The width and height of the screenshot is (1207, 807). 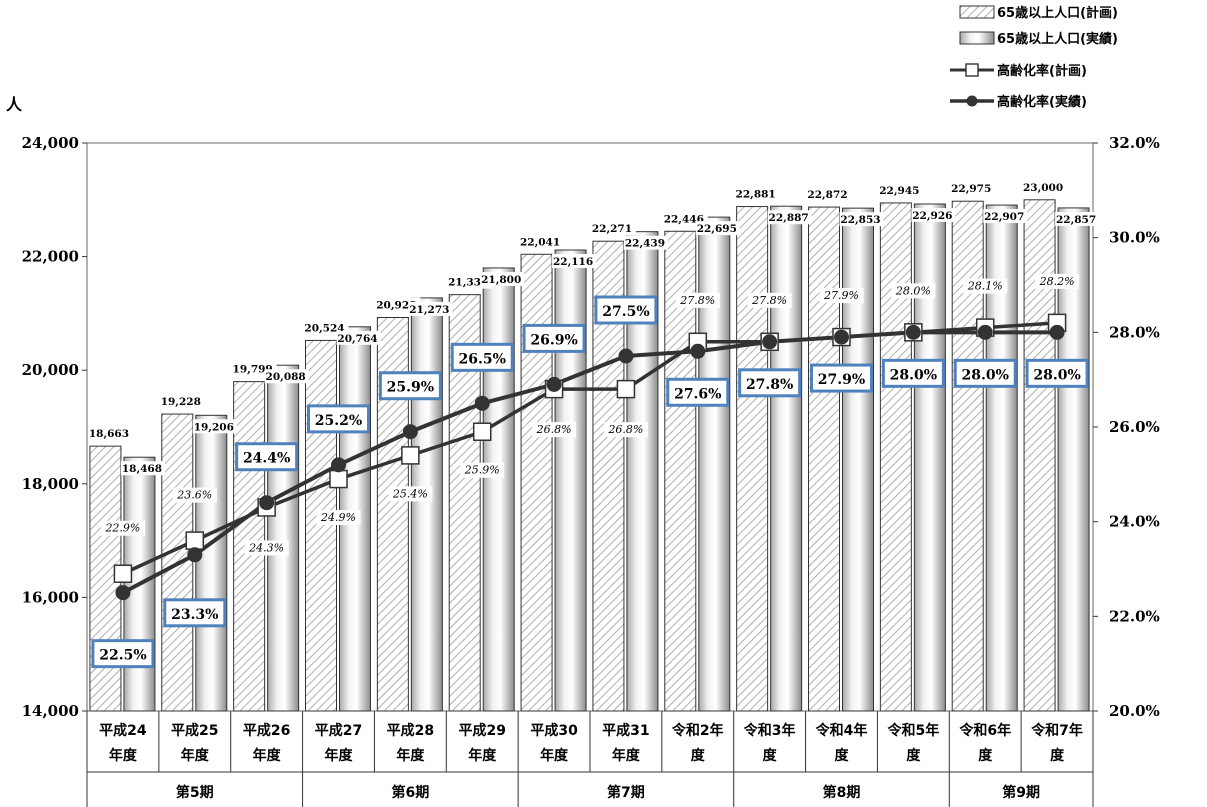 What do you see at coordinates (482, 470) in the screenshot?
I see `label-rate-plan: 25.9%` at bounding box center [482, 470].